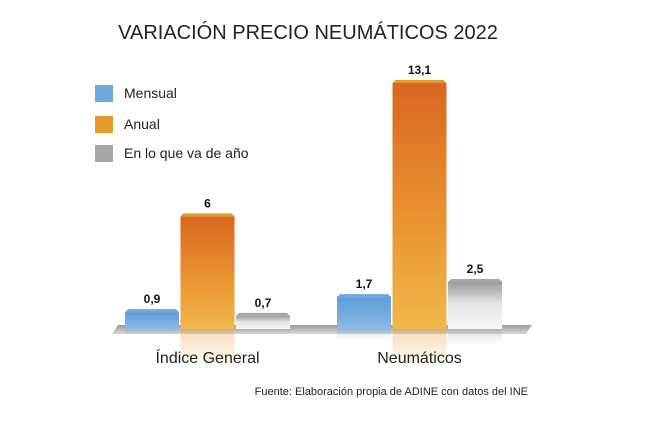  Describe the element at coordinates (104, 153) in the screenshot. I see `legend-swatch-en-lo-que-va-de-ano` at that location.